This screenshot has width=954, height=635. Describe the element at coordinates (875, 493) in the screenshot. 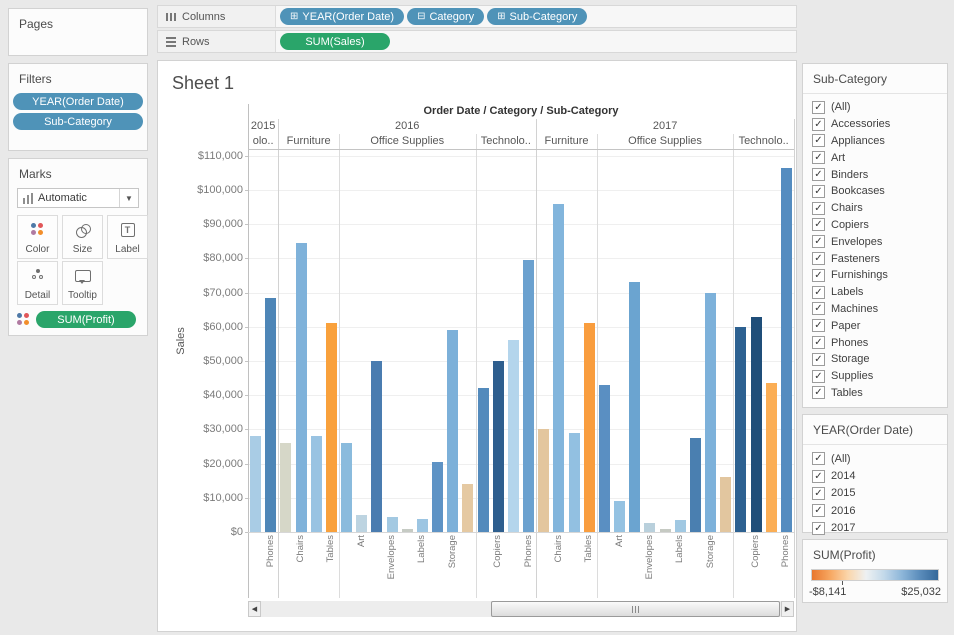

I see `year-item-2015: ✓ 2015` at that location.